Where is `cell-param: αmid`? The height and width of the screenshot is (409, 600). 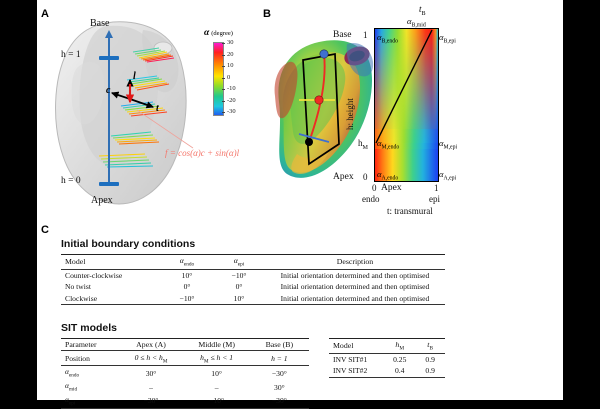 cell-param: αmid is located at coordinates (71, 387).